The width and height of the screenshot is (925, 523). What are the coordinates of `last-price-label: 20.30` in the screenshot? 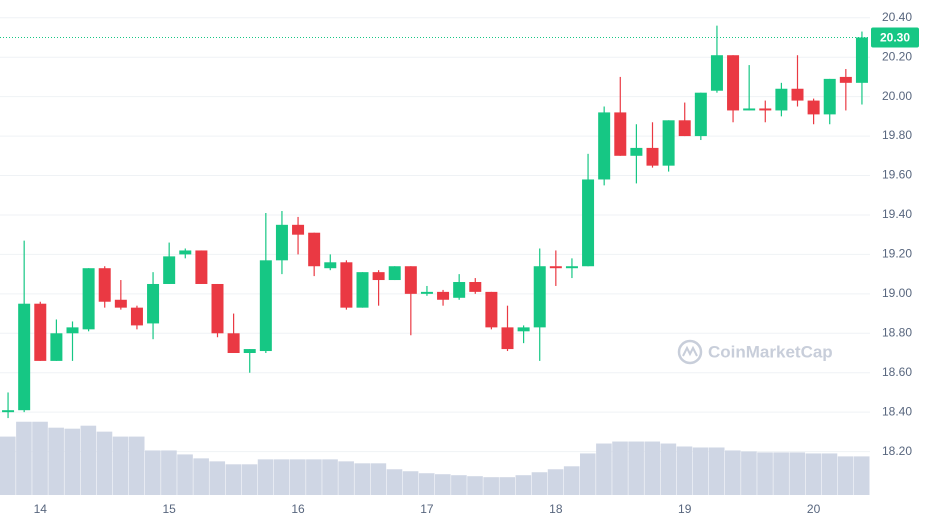 It's located at (895, 38).